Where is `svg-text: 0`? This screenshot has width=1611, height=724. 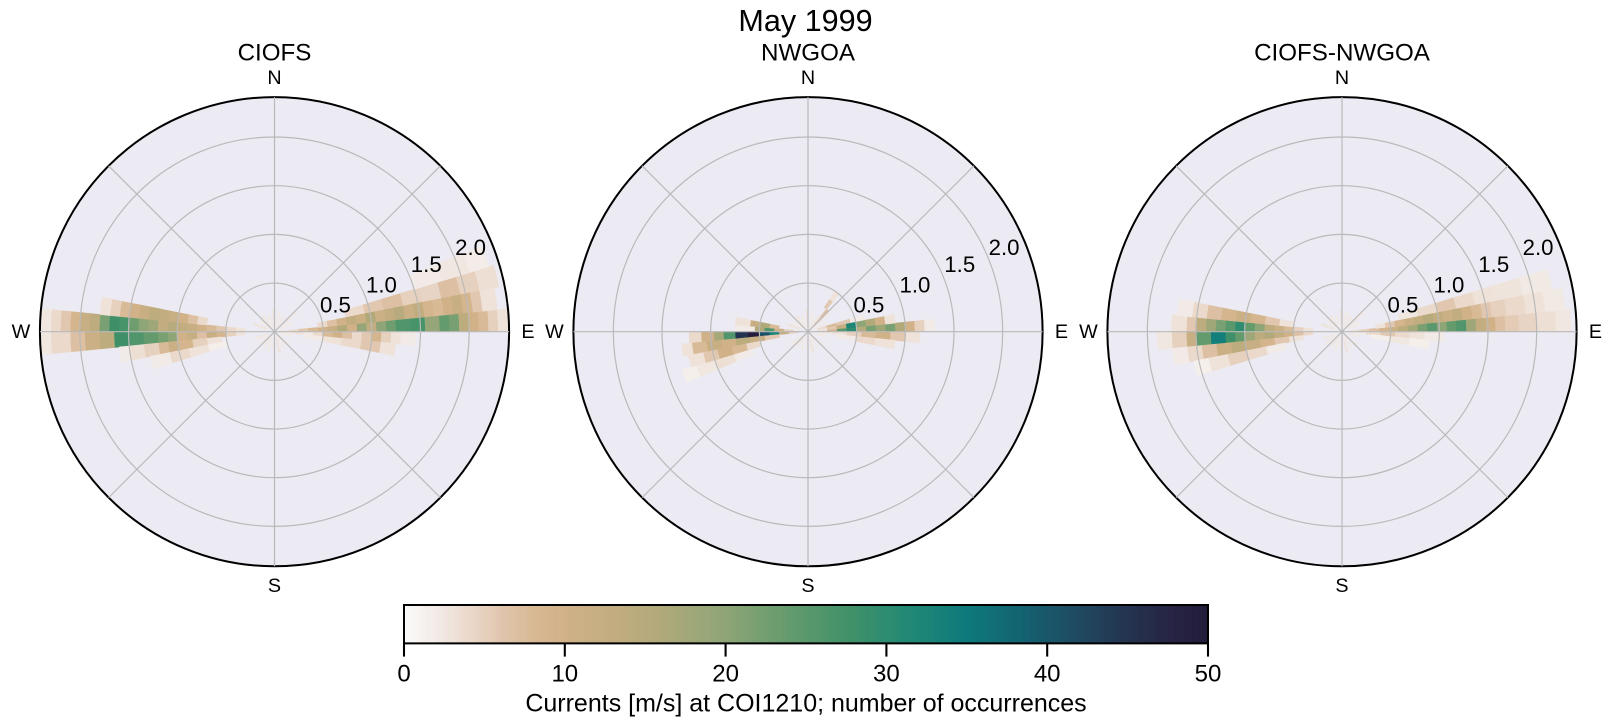 svg-text: 0 is located at coordinates (403, 674).